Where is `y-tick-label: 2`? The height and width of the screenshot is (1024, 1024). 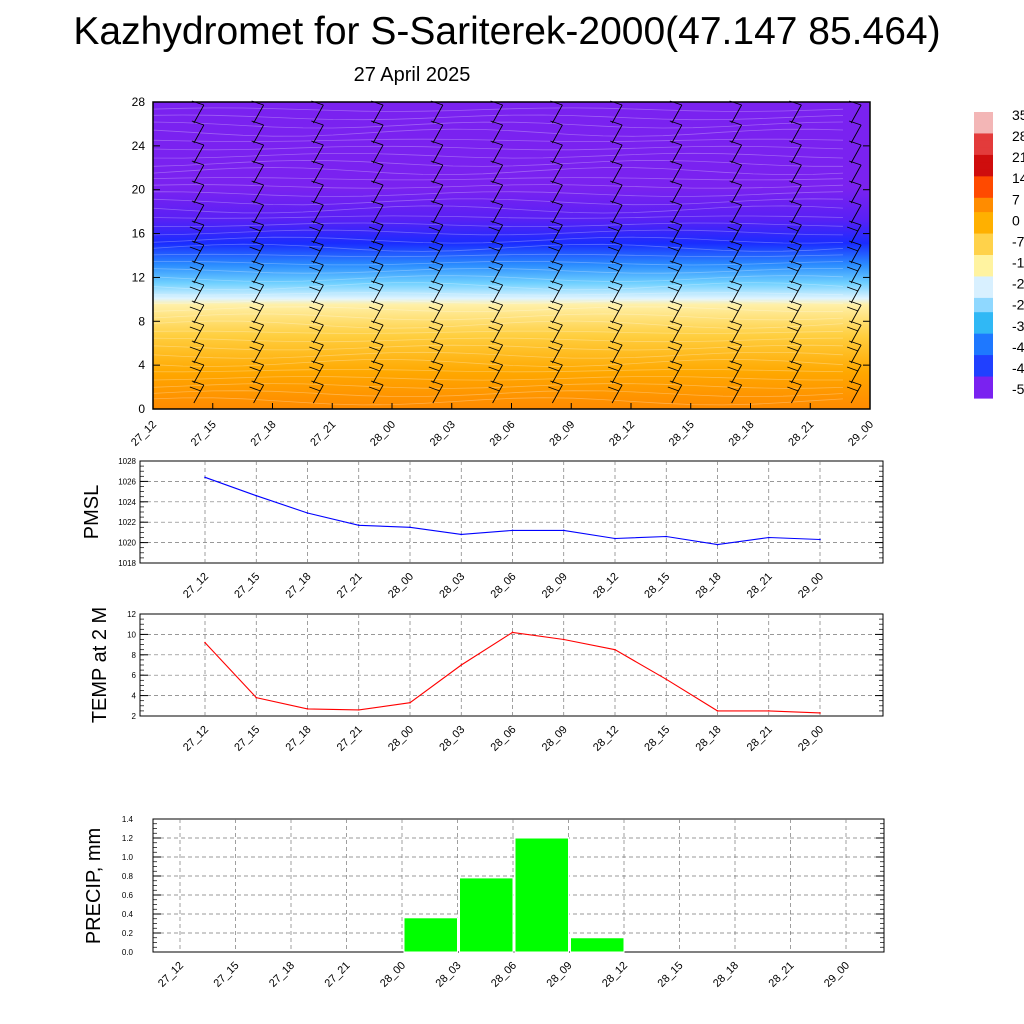 y-tick-label: 2 is located at coordinates (134, 716).